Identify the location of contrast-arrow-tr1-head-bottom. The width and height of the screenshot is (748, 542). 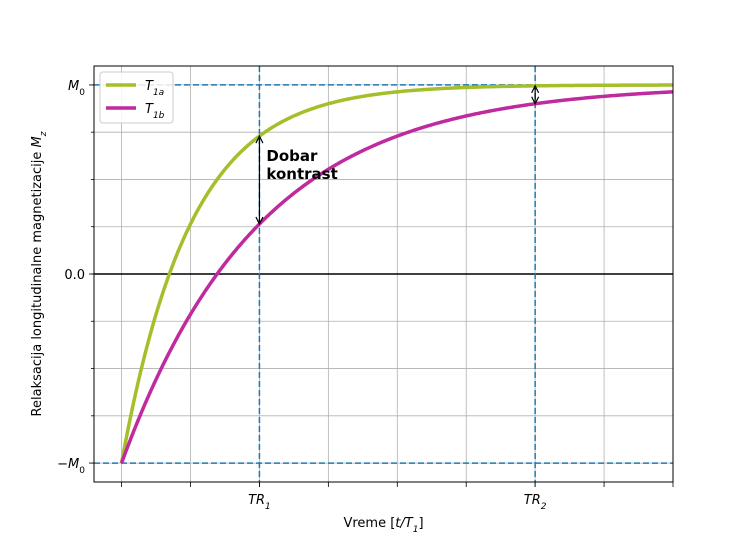
(259, 221).